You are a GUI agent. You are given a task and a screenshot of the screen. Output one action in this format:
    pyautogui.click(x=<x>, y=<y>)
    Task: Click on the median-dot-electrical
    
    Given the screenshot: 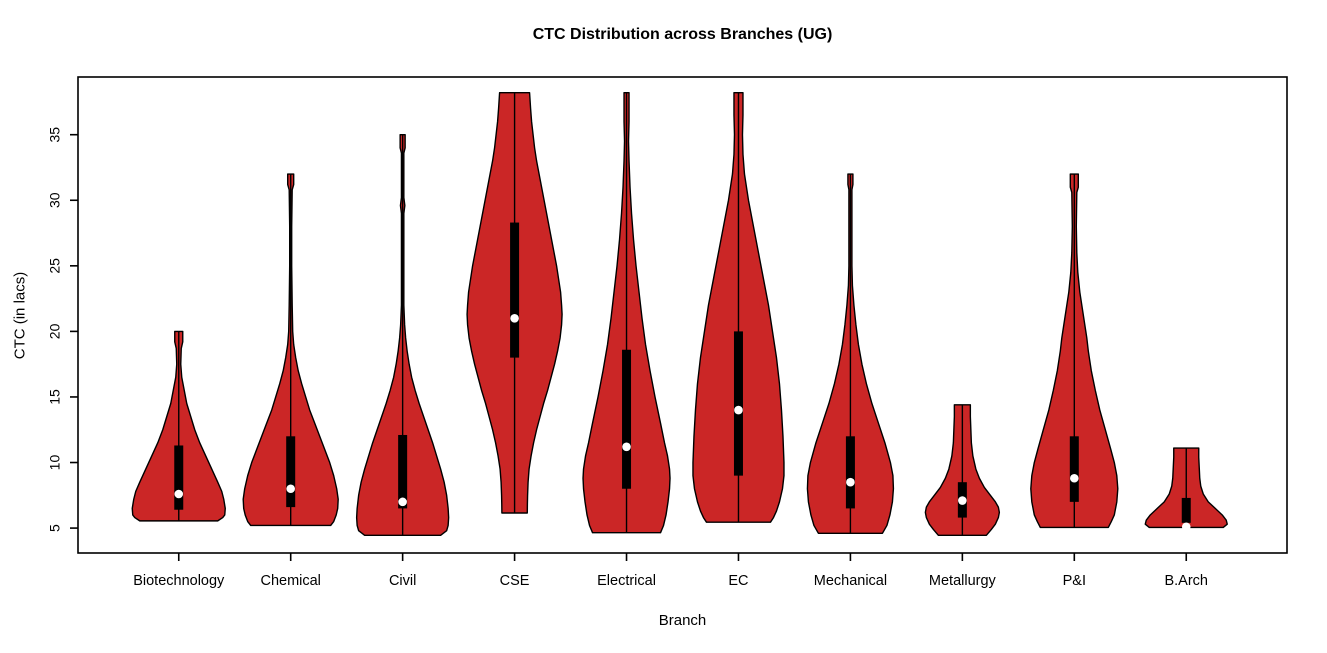 What is the action you would take?
    pyautogui.click(x=626, y=447)
    